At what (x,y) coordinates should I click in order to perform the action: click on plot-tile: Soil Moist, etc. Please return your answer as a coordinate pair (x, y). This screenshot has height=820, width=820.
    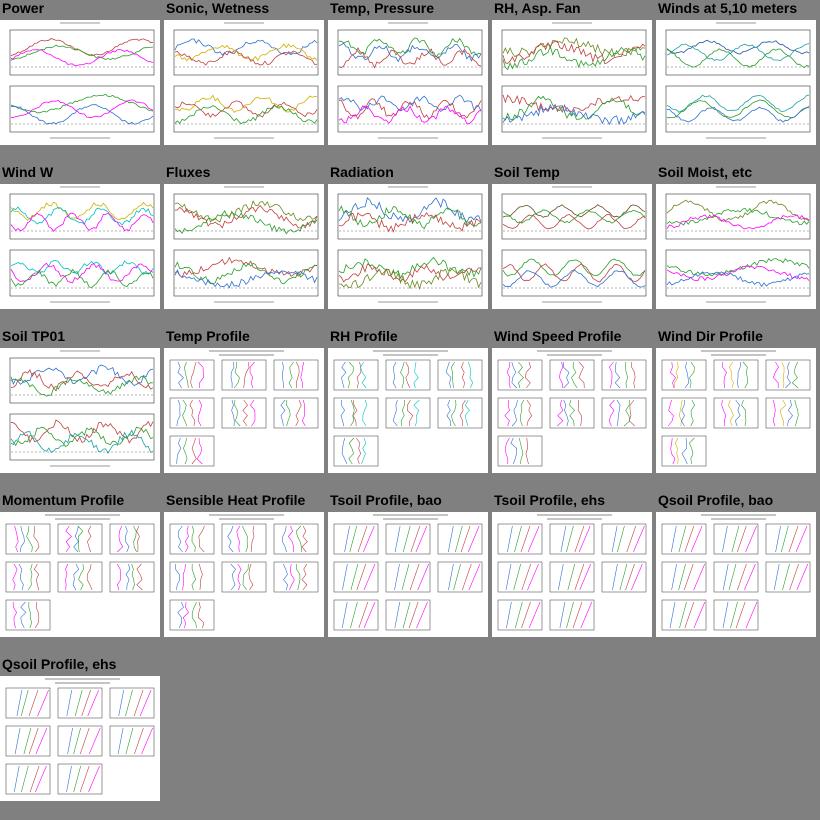
    Looking at the image, I should click on (736, 244).